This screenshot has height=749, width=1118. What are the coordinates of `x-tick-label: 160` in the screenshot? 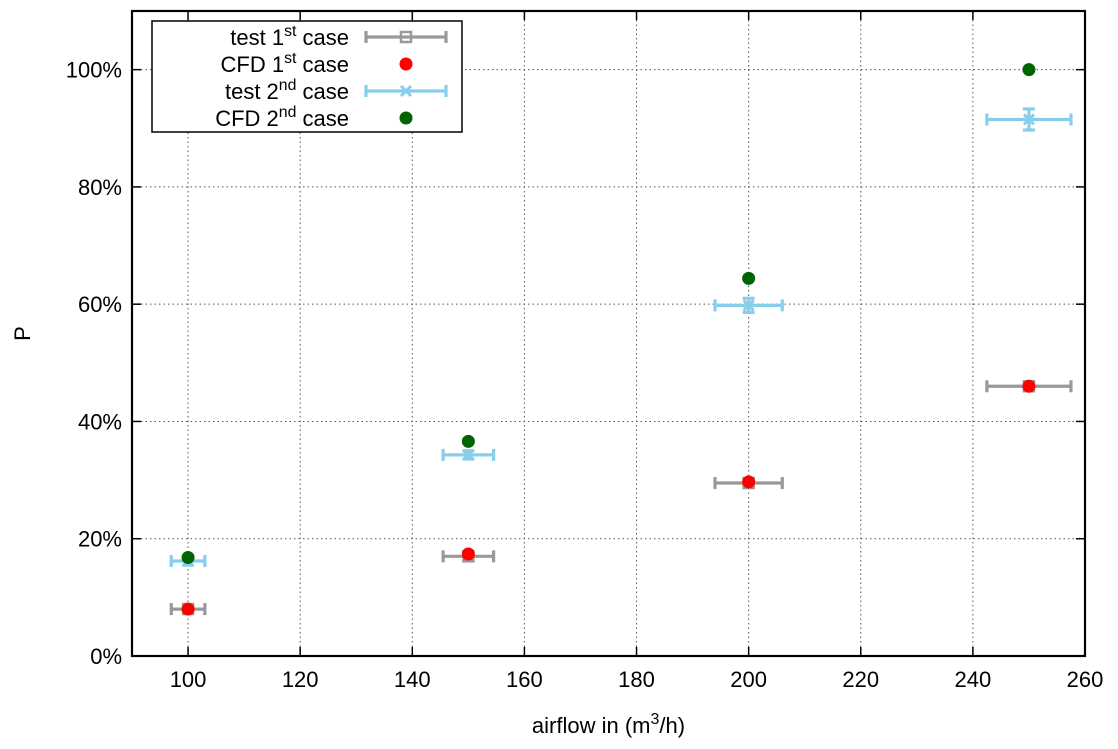 It's located at (524, 679).